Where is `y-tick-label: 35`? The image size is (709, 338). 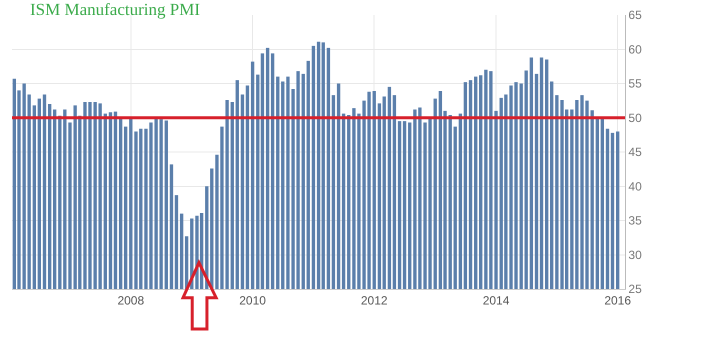
y-tick-label: 35 is located at coordinates (635, 221).